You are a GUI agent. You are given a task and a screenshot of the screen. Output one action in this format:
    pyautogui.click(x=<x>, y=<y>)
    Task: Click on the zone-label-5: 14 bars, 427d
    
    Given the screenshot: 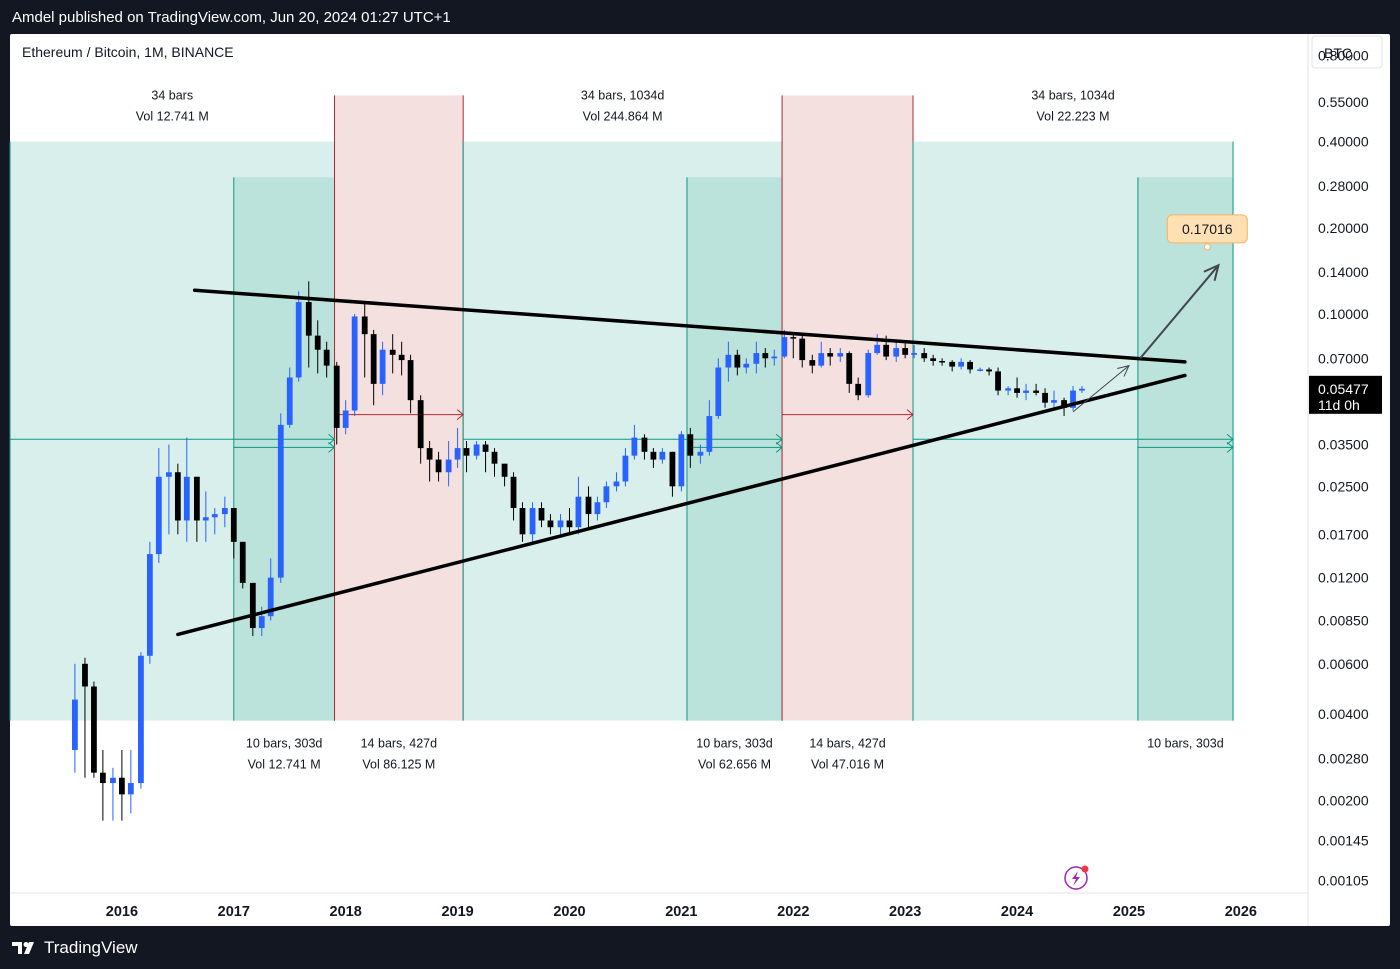 What is the action you would take?
    pyautogui.click(x=847, y=744)
    